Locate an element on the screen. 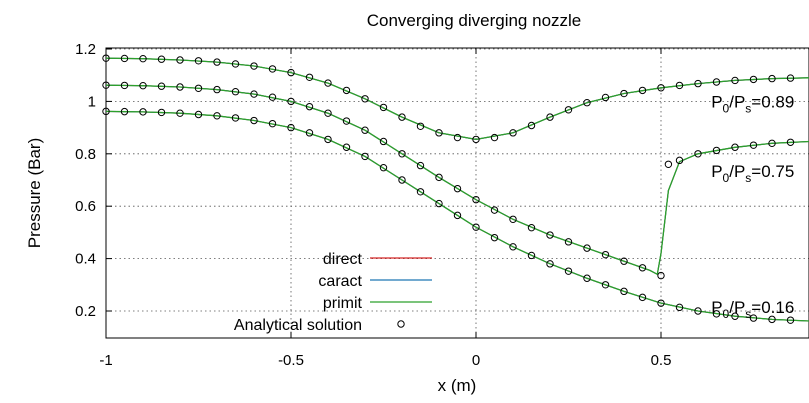 The image size is (809, 403). curve-label-text: =0.89 is located at coordinates (772, 101).